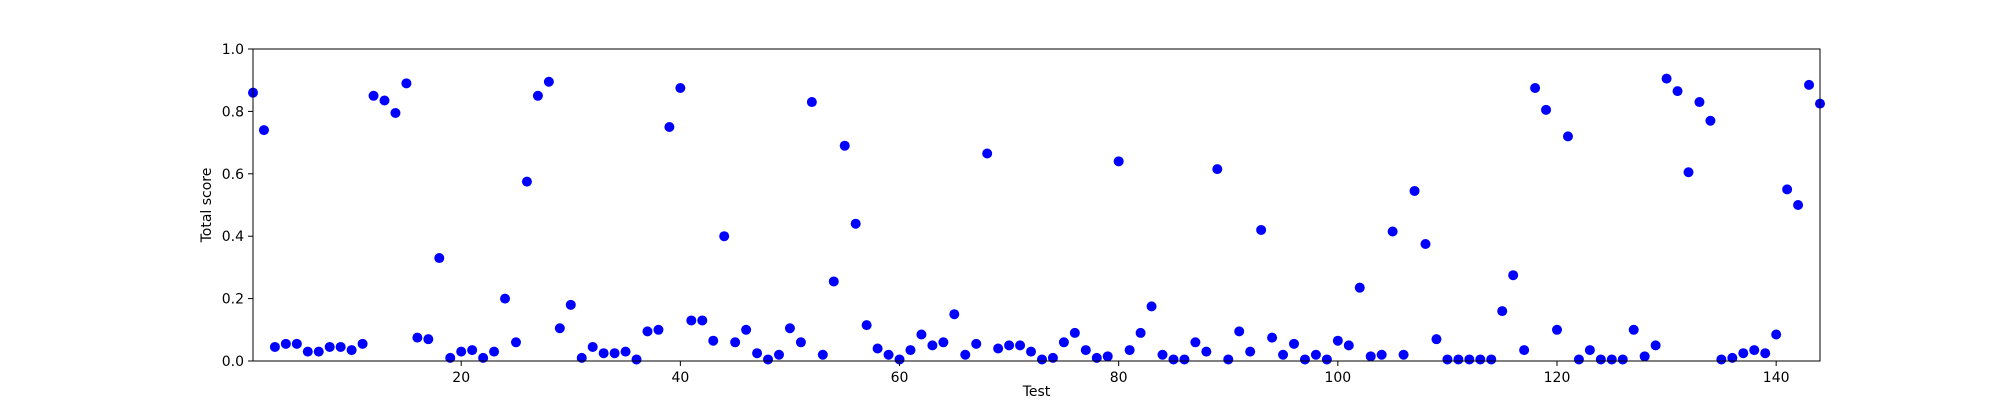 Image resolution: width=2000 pixels, height=400 pixels. I want to click on y-axis-label: Total score, so click(207, 206).